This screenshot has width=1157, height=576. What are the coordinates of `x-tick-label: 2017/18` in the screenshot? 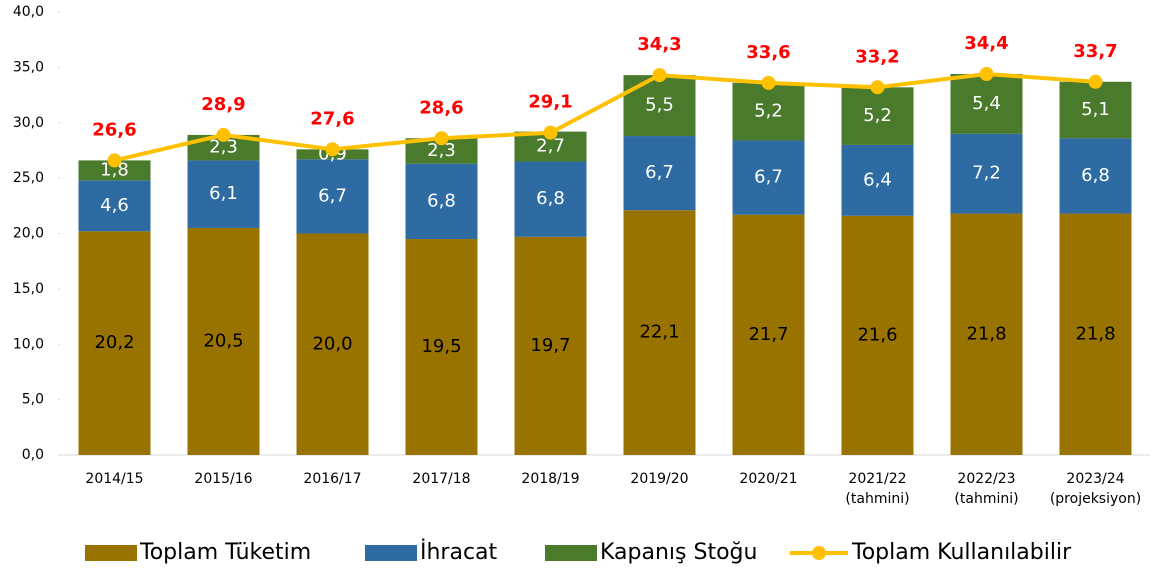 It's located at (441, 479).